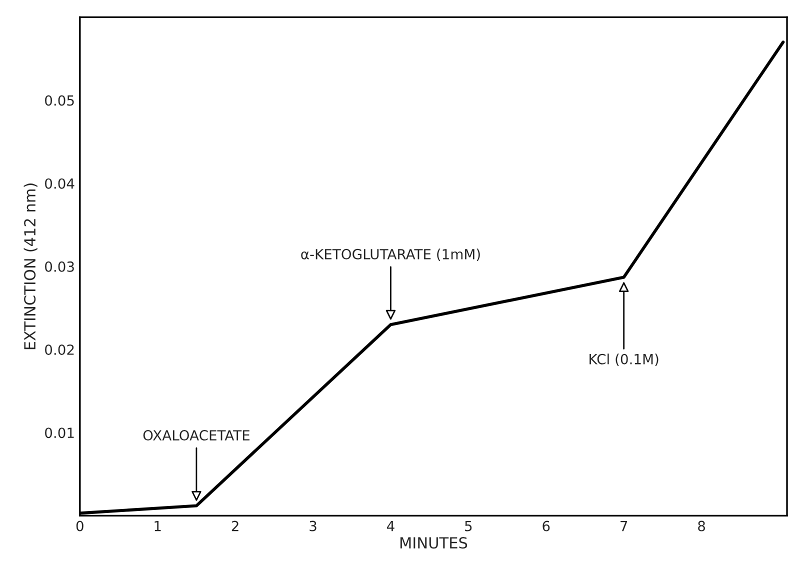 This screenshot has height=573, width=799. What do you see at coordinates (702, 526) in the screenshot?
I see `x-tick-label: 8` at bounding box center [702, 526].